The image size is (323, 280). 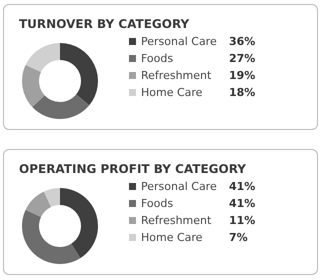 I want to click on data-label: 27%, so click(x=242, y=58).